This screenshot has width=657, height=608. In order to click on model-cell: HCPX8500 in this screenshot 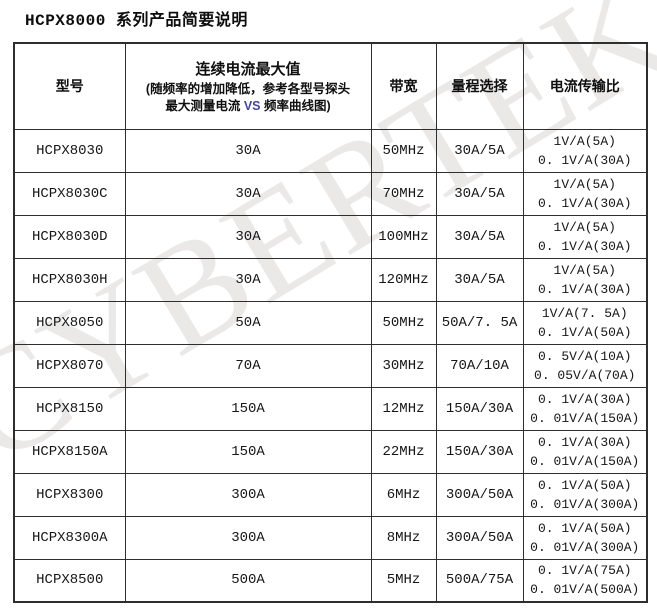, I will do `click(69, 580)`.